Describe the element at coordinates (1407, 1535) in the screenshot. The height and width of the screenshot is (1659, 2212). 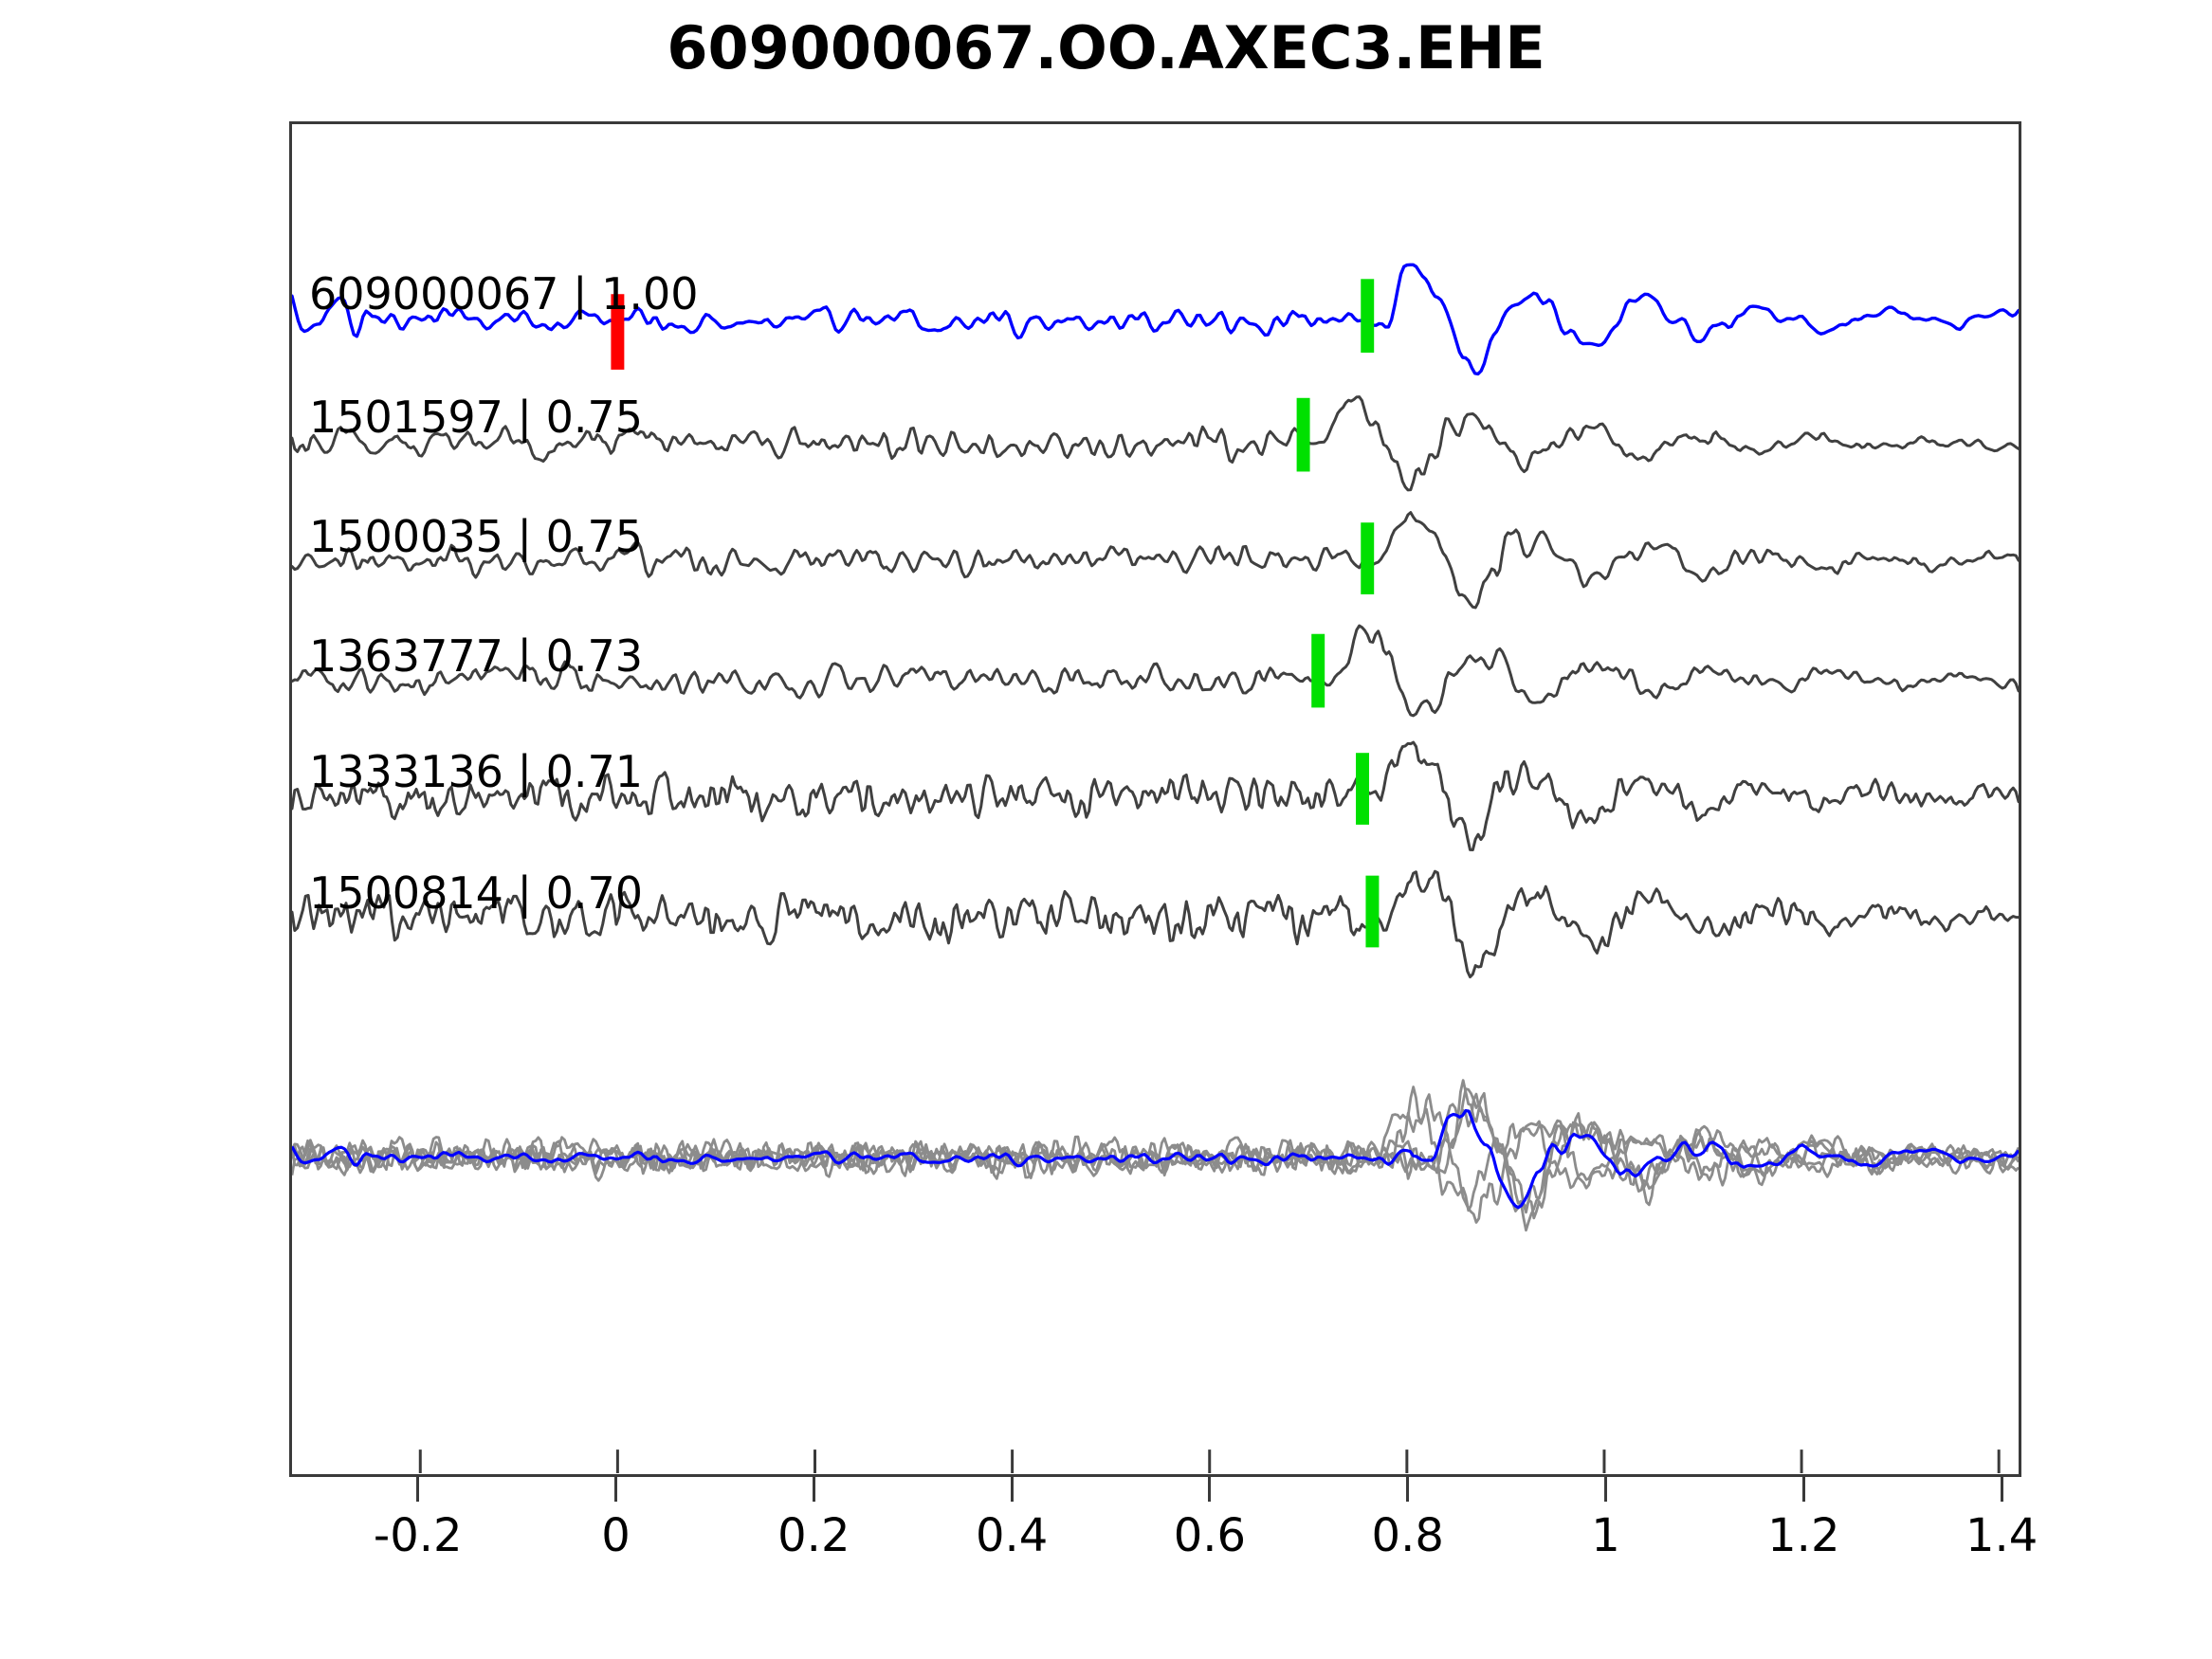
I see `x-tick-label: 0.8` at that location.